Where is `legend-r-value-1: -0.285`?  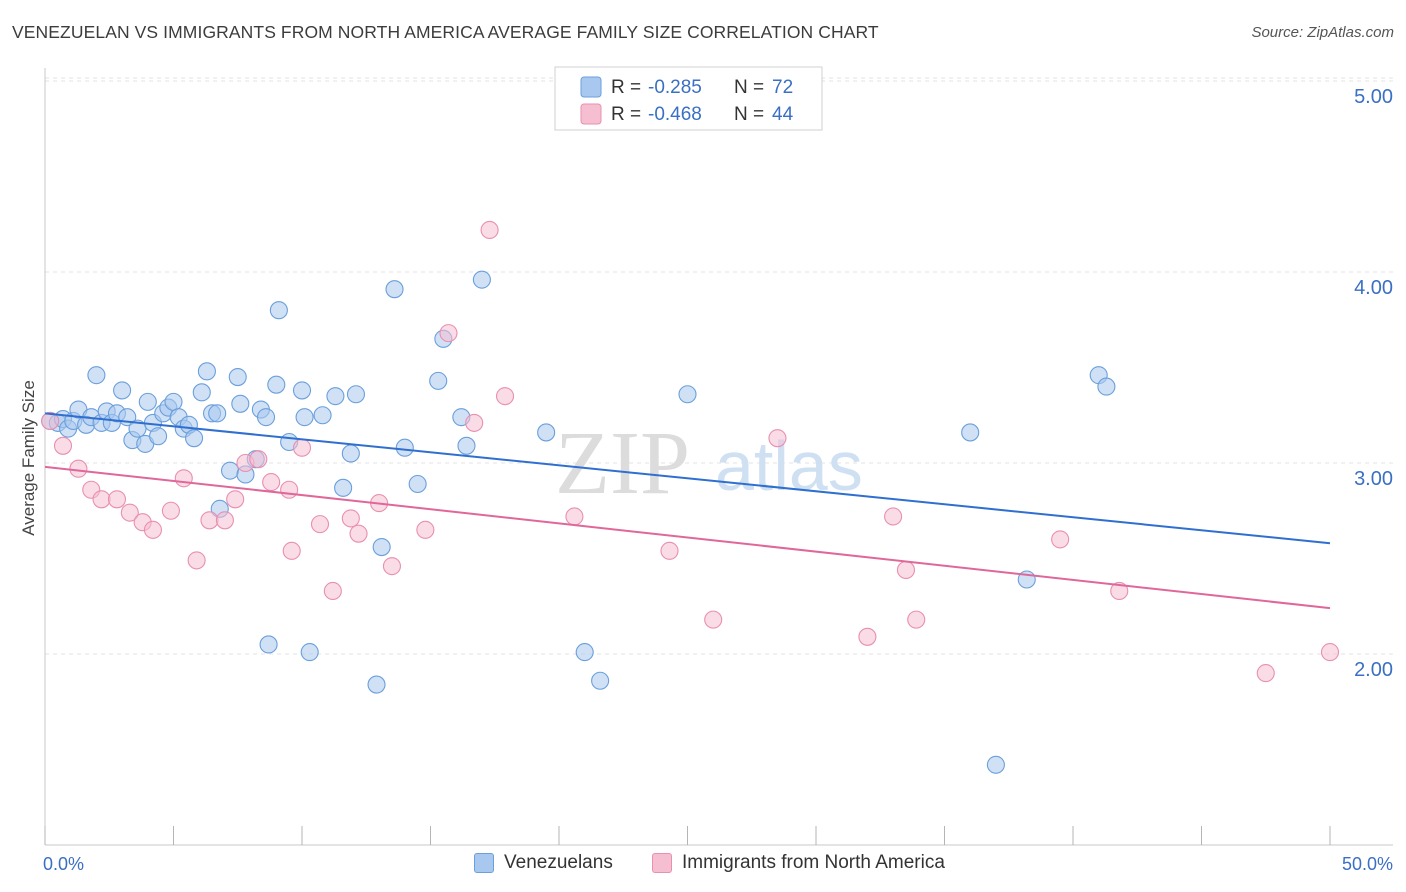 legend-r-value-1: -0.285 is located at coordinates (675, 87).